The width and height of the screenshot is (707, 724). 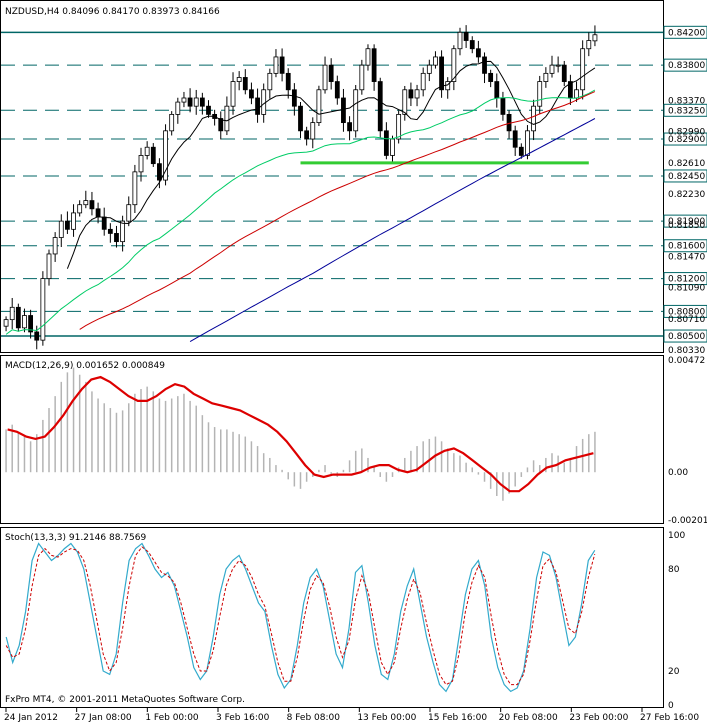 I want to click on level-price-label: 0.80800, so click(x=686, y=312).